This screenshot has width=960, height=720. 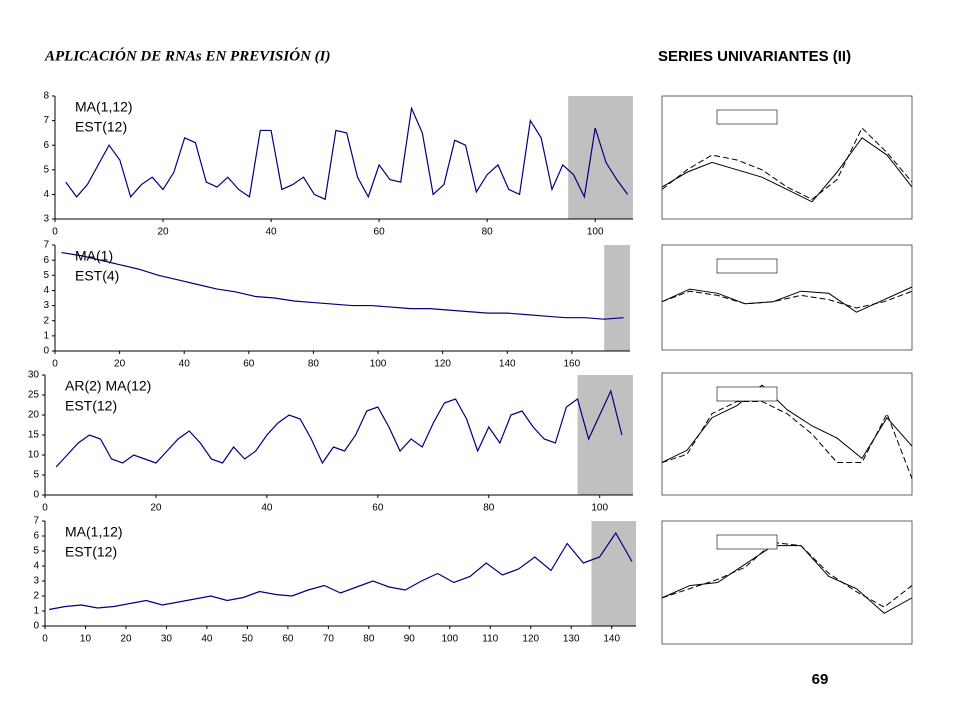 I want to click on model-label: MA(1), so click(x=94, y=256).